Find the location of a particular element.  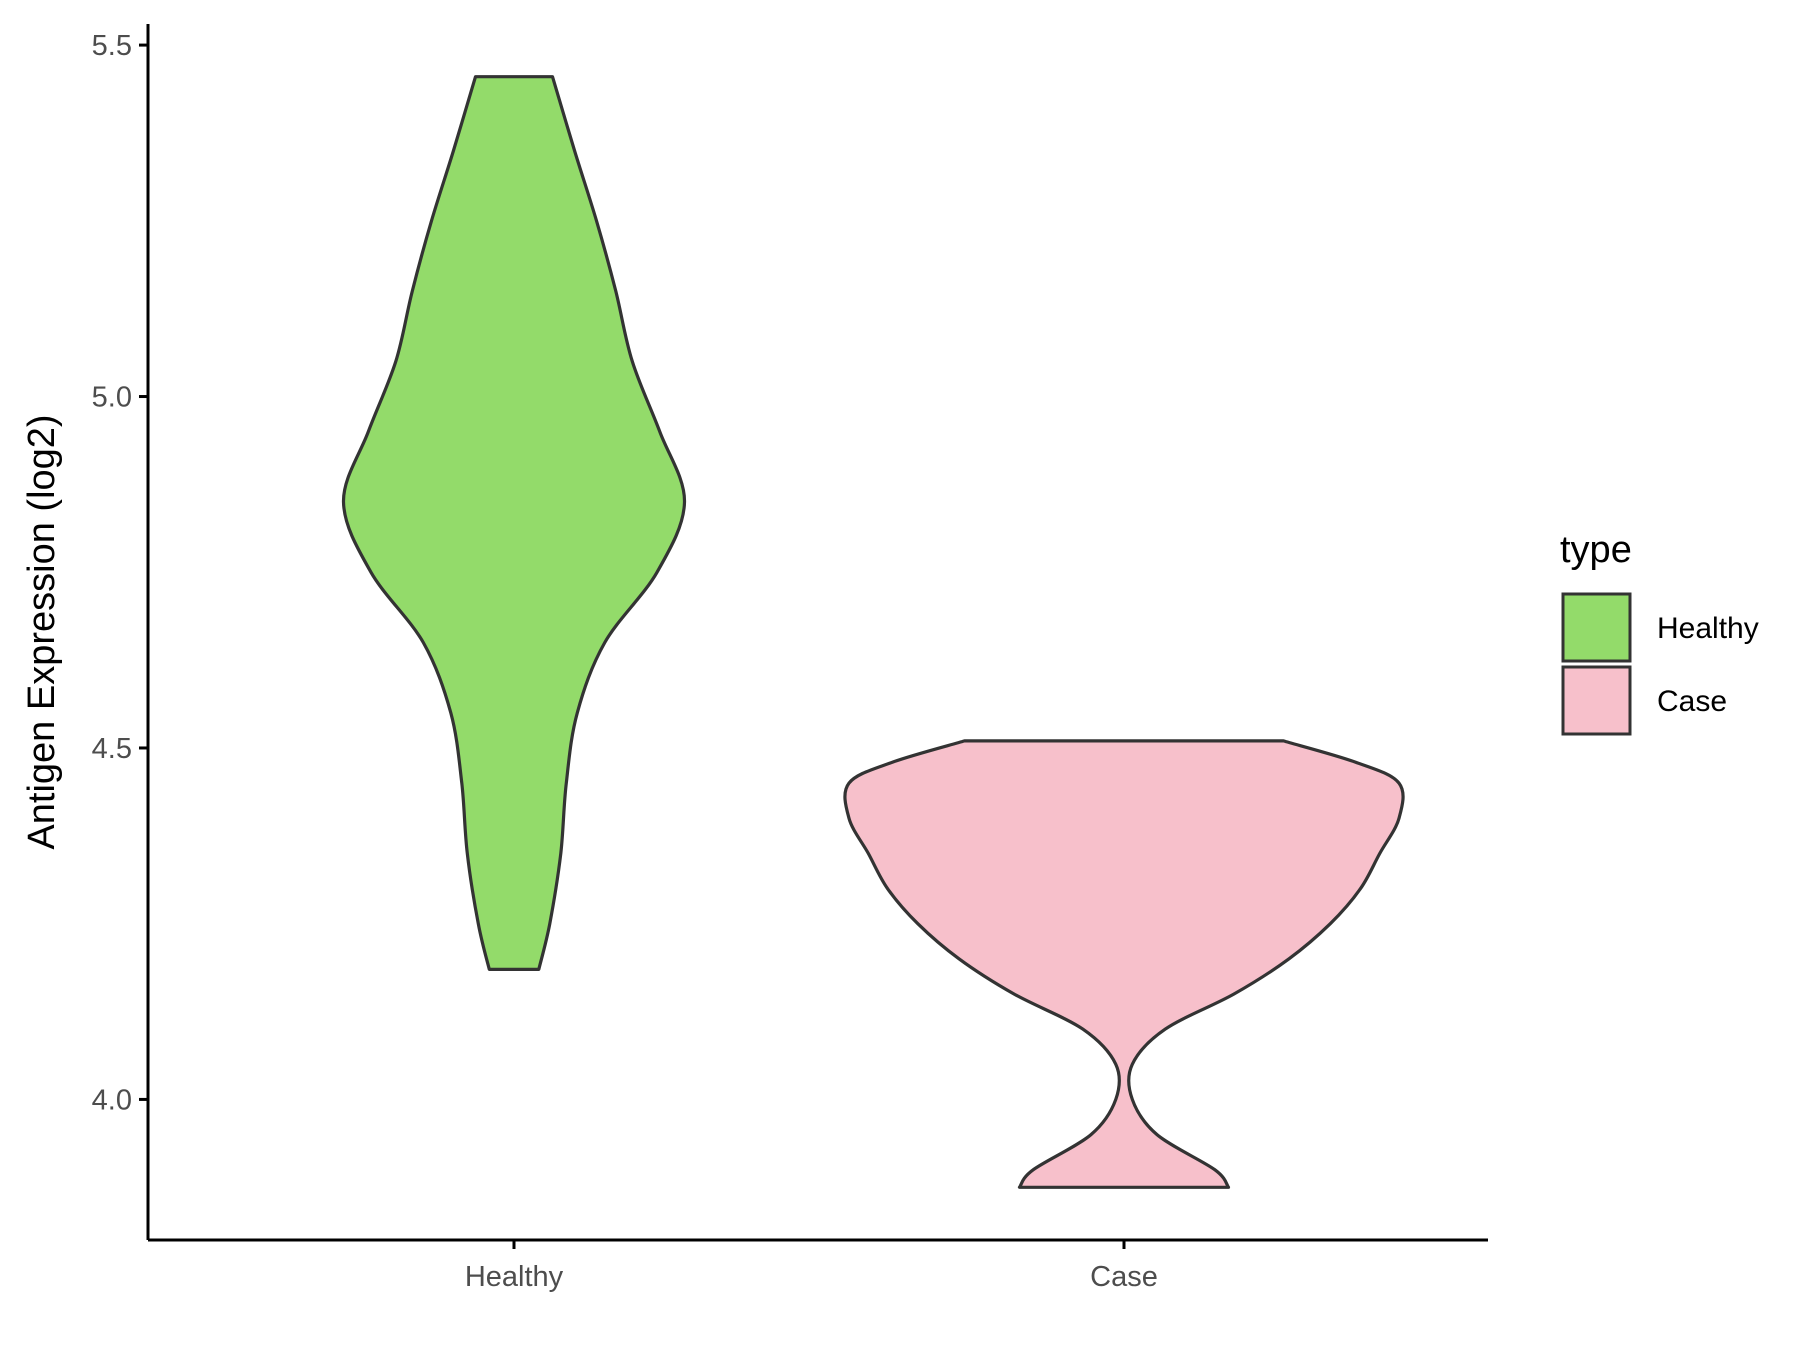

legend-label: Healthy is located at coordinates (1708, 628).